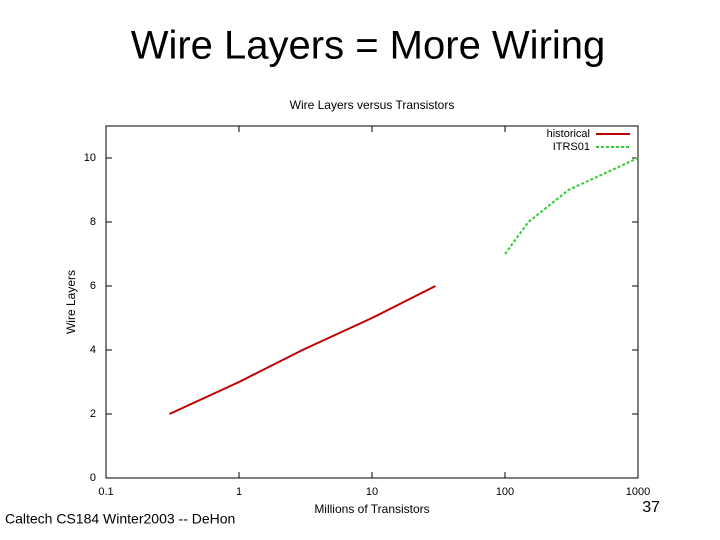 The height and width of the screenshot is (540, 720). What do you see at coordinates (93, 286) in the screenshot?
I see `y-tick-label: 6` at bounding box center [93, 286].